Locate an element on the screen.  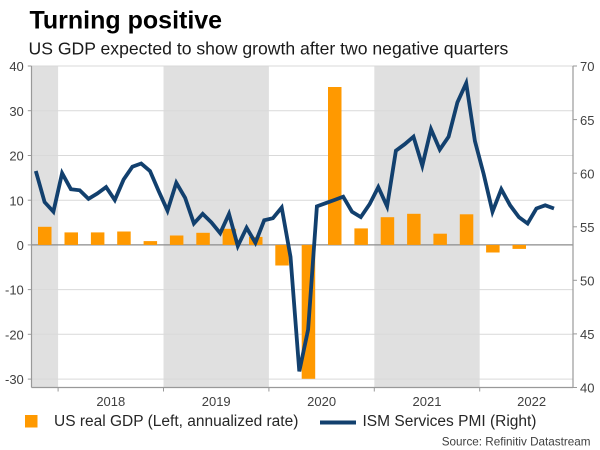
svg-text: 60 is located at coordinates (587, 173).